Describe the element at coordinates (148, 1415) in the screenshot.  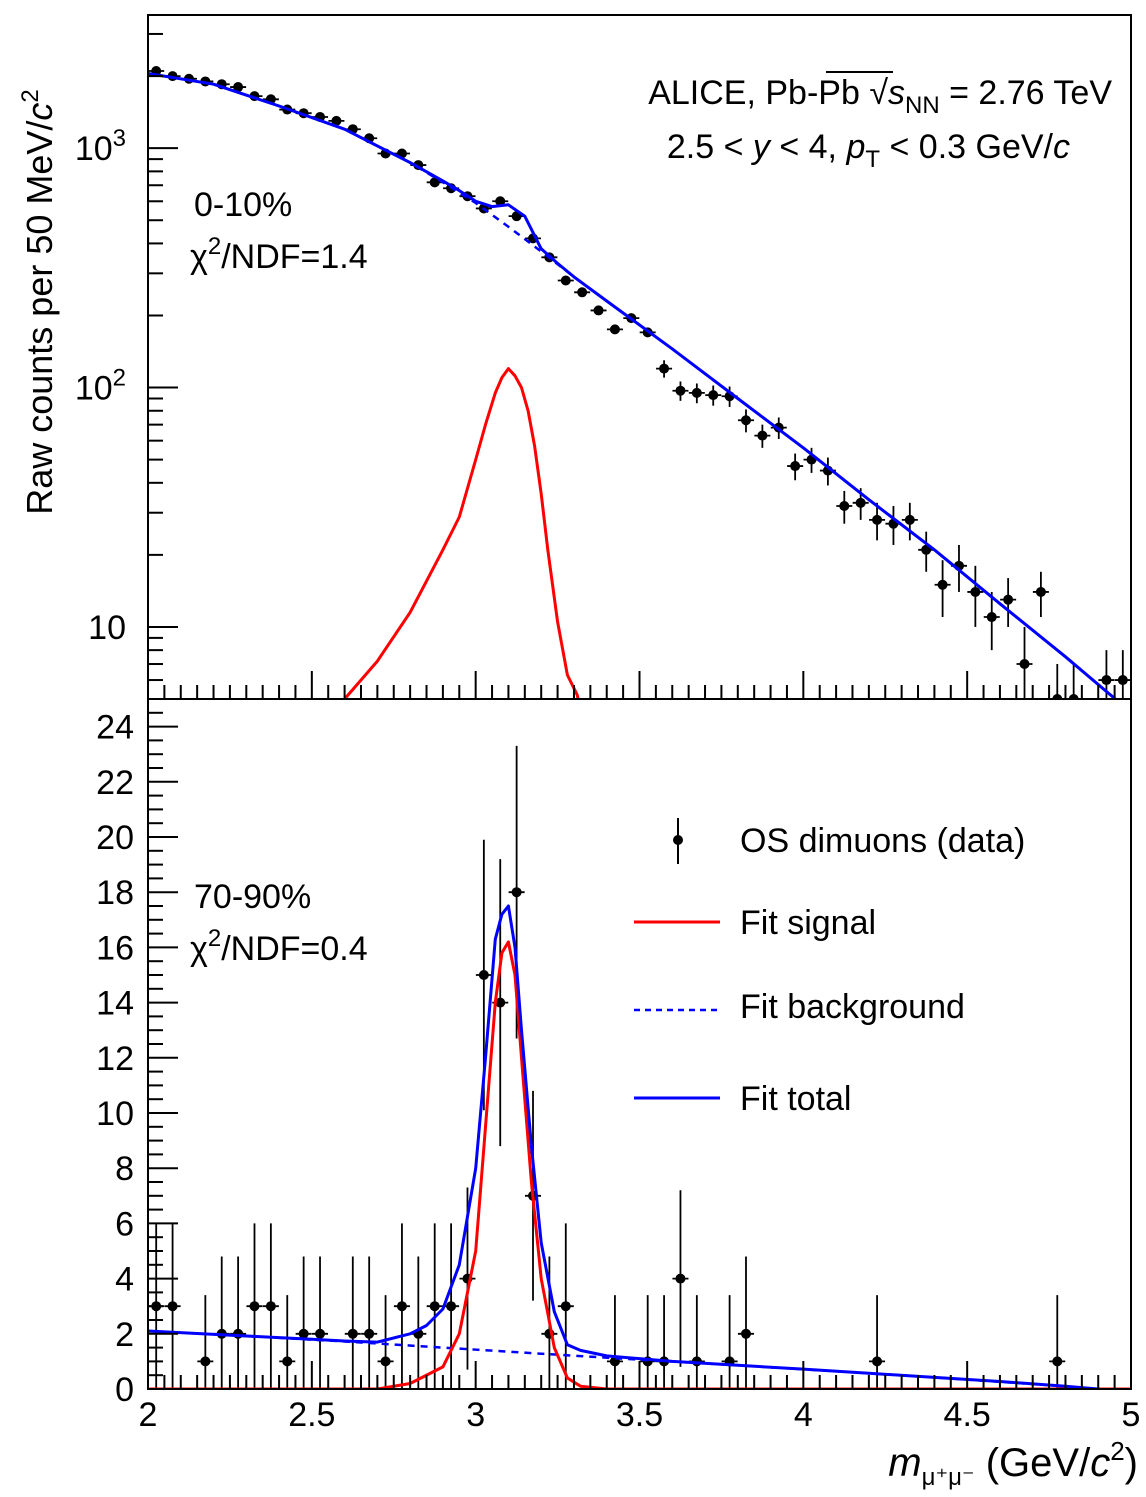
I see `x-tick-label: 2` at that location.